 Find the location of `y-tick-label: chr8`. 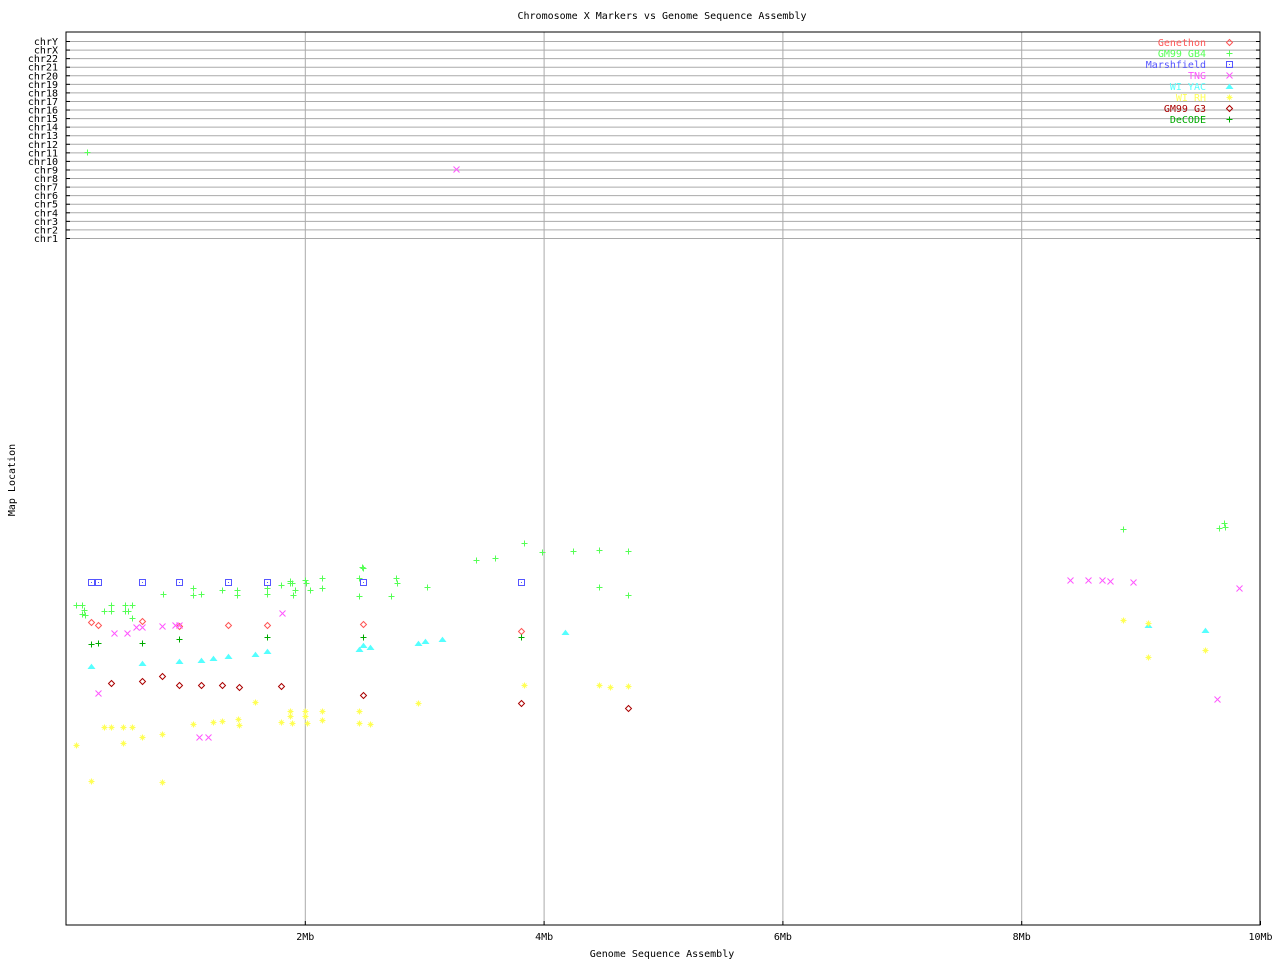

y-tick-label: chr8 is located at coordinates (46, 179).